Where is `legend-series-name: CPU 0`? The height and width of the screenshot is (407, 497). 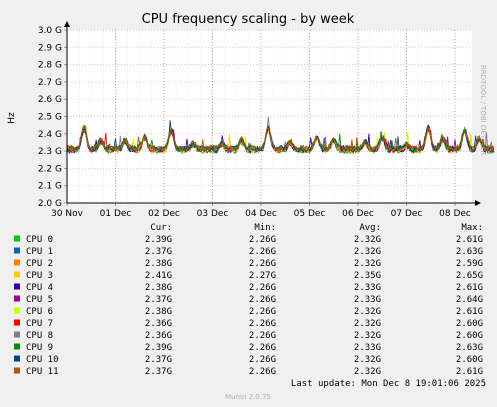 legend-series-name: CPU 0 is located at coordinates (39, 240).